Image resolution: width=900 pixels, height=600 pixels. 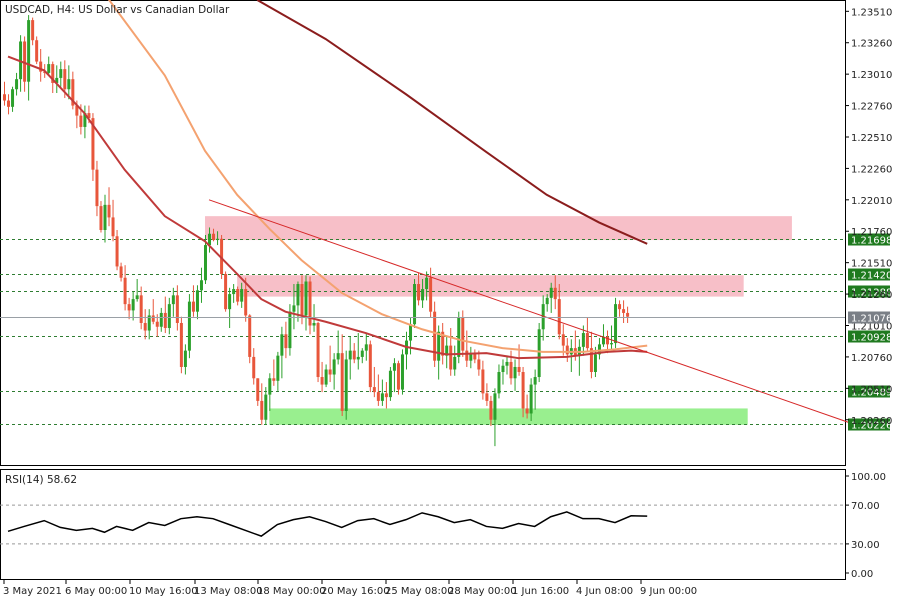 I want to click on y-tick-label-0: 1.23510, so click(x=871, y=12).